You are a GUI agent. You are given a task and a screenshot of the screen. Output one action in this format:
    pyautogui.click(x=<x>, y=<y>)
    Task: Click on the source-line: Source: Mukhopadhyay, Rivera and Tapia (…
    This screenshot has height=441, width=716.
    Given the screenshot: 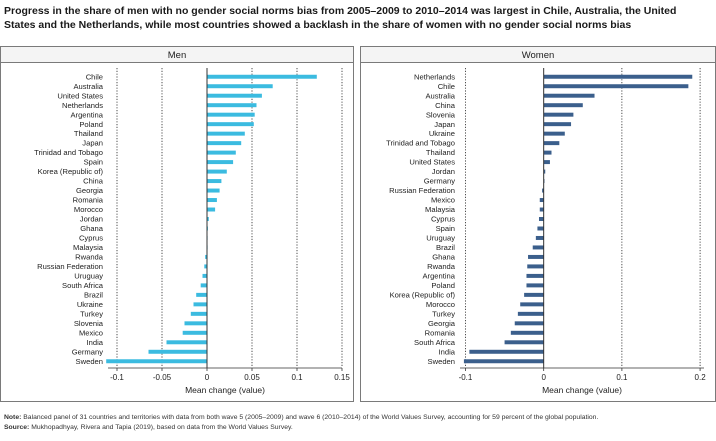 What is the action you would take?
    pyautogui.click(x=301, y=428)
    